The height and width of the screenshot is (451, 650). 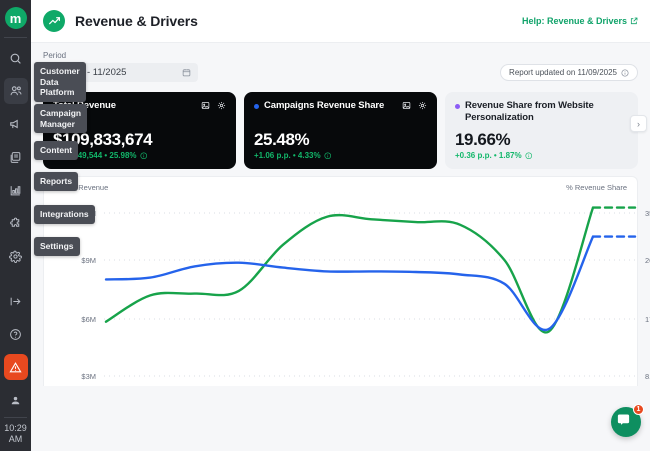 I want to click on chart-left-axis-label: $ Revenue, so click(x=90, y=187).